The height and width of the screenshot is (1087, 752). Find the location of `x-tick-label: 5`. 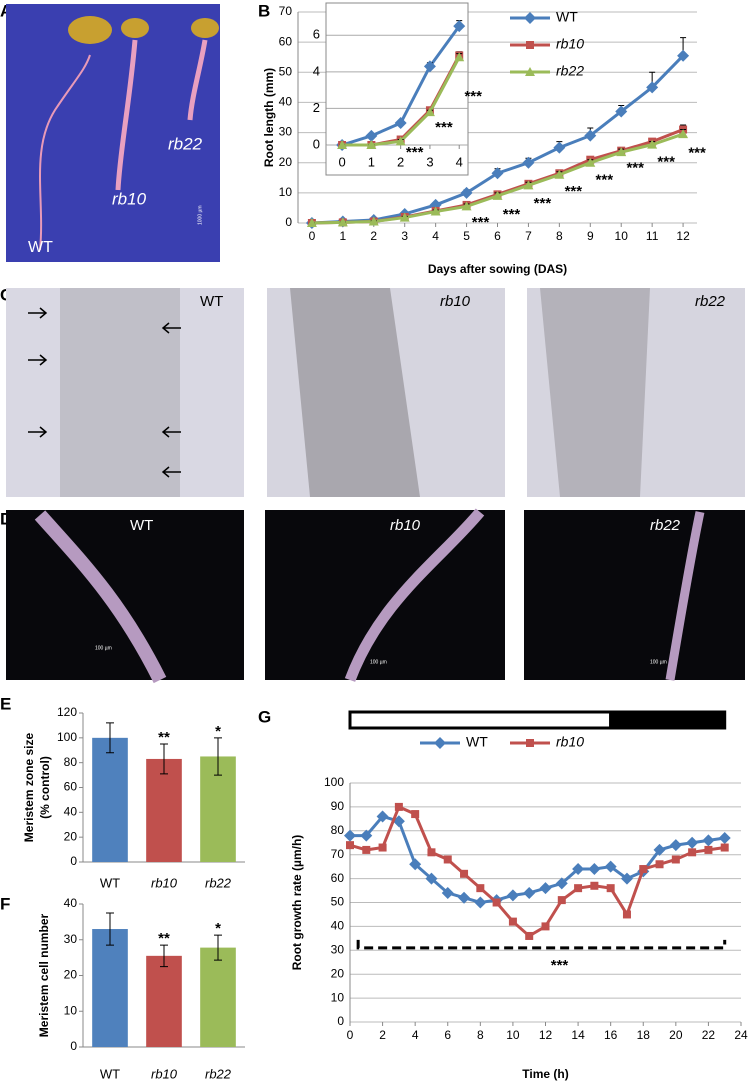

x-tick-label: 5 is located at coordinates (466, 236).